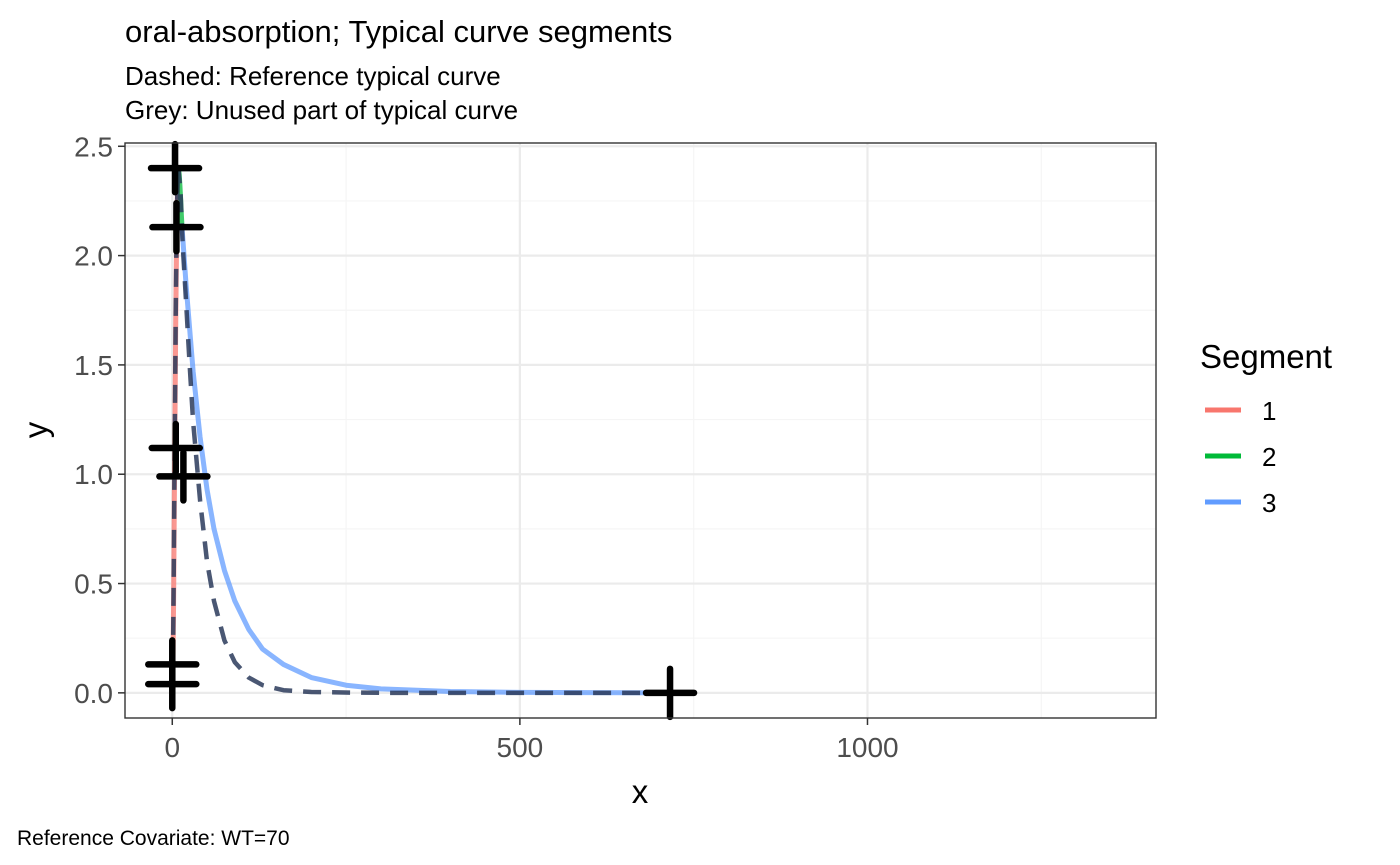  What do you see at coordinates (172, 747) in the screenshot?
I see `x-tick-label: 0` at bounding box center [172, 747].